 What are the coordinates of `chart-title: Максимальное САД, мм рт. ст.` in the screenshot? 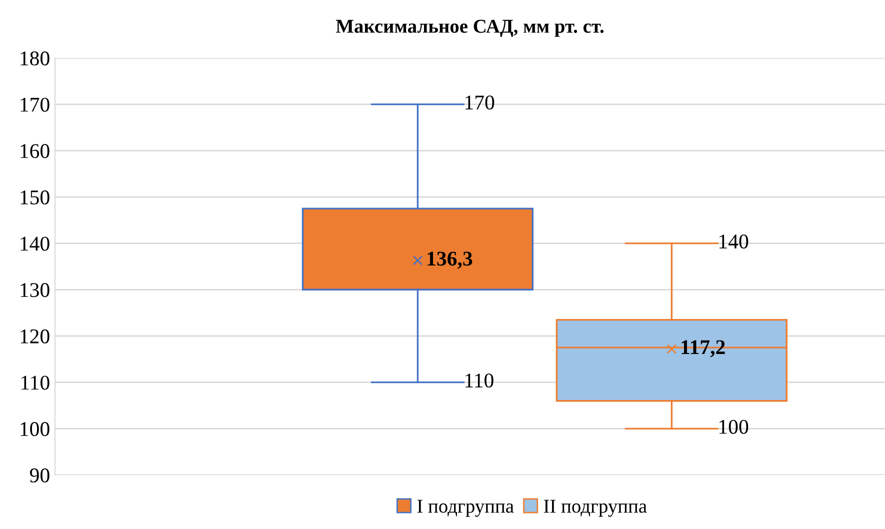 It's located at (470, 28).